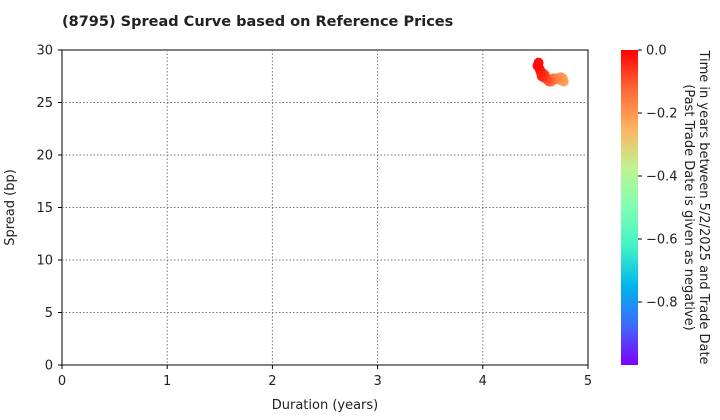 The height and width of the screenshot is (420, 720). Describe the element at coordinates (44, 103) in the screenshot. I see `y-tick-label: 25` at that location.